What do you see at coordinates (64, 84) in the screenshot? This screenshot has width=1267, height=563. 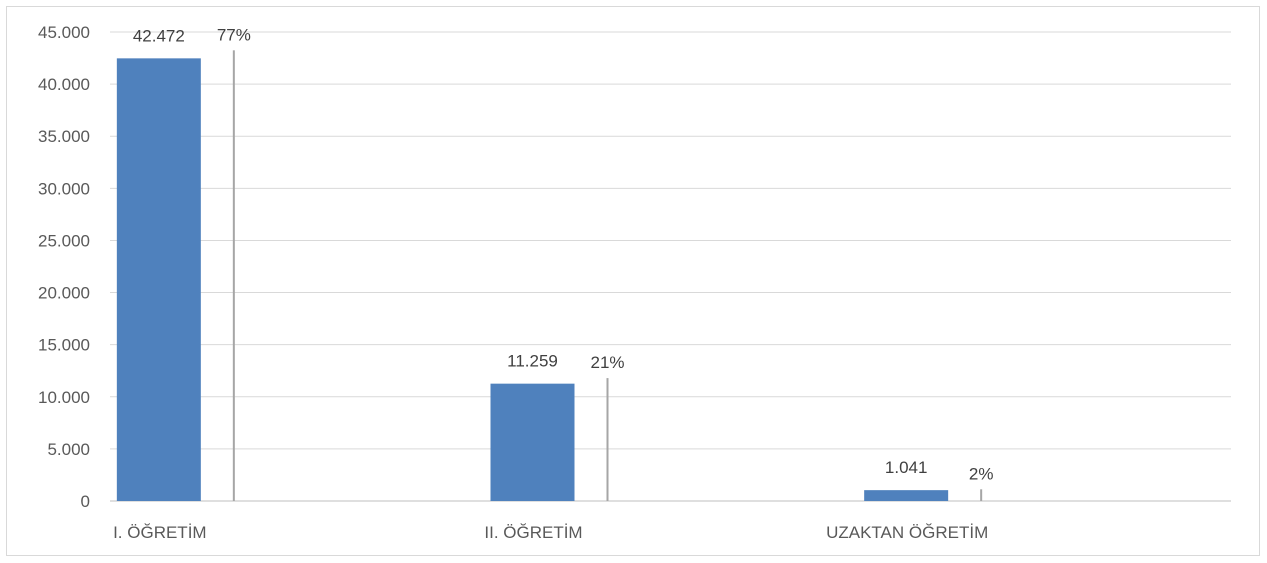 I see `y-tick-label: 40.000` at bounding box center [64, 84].